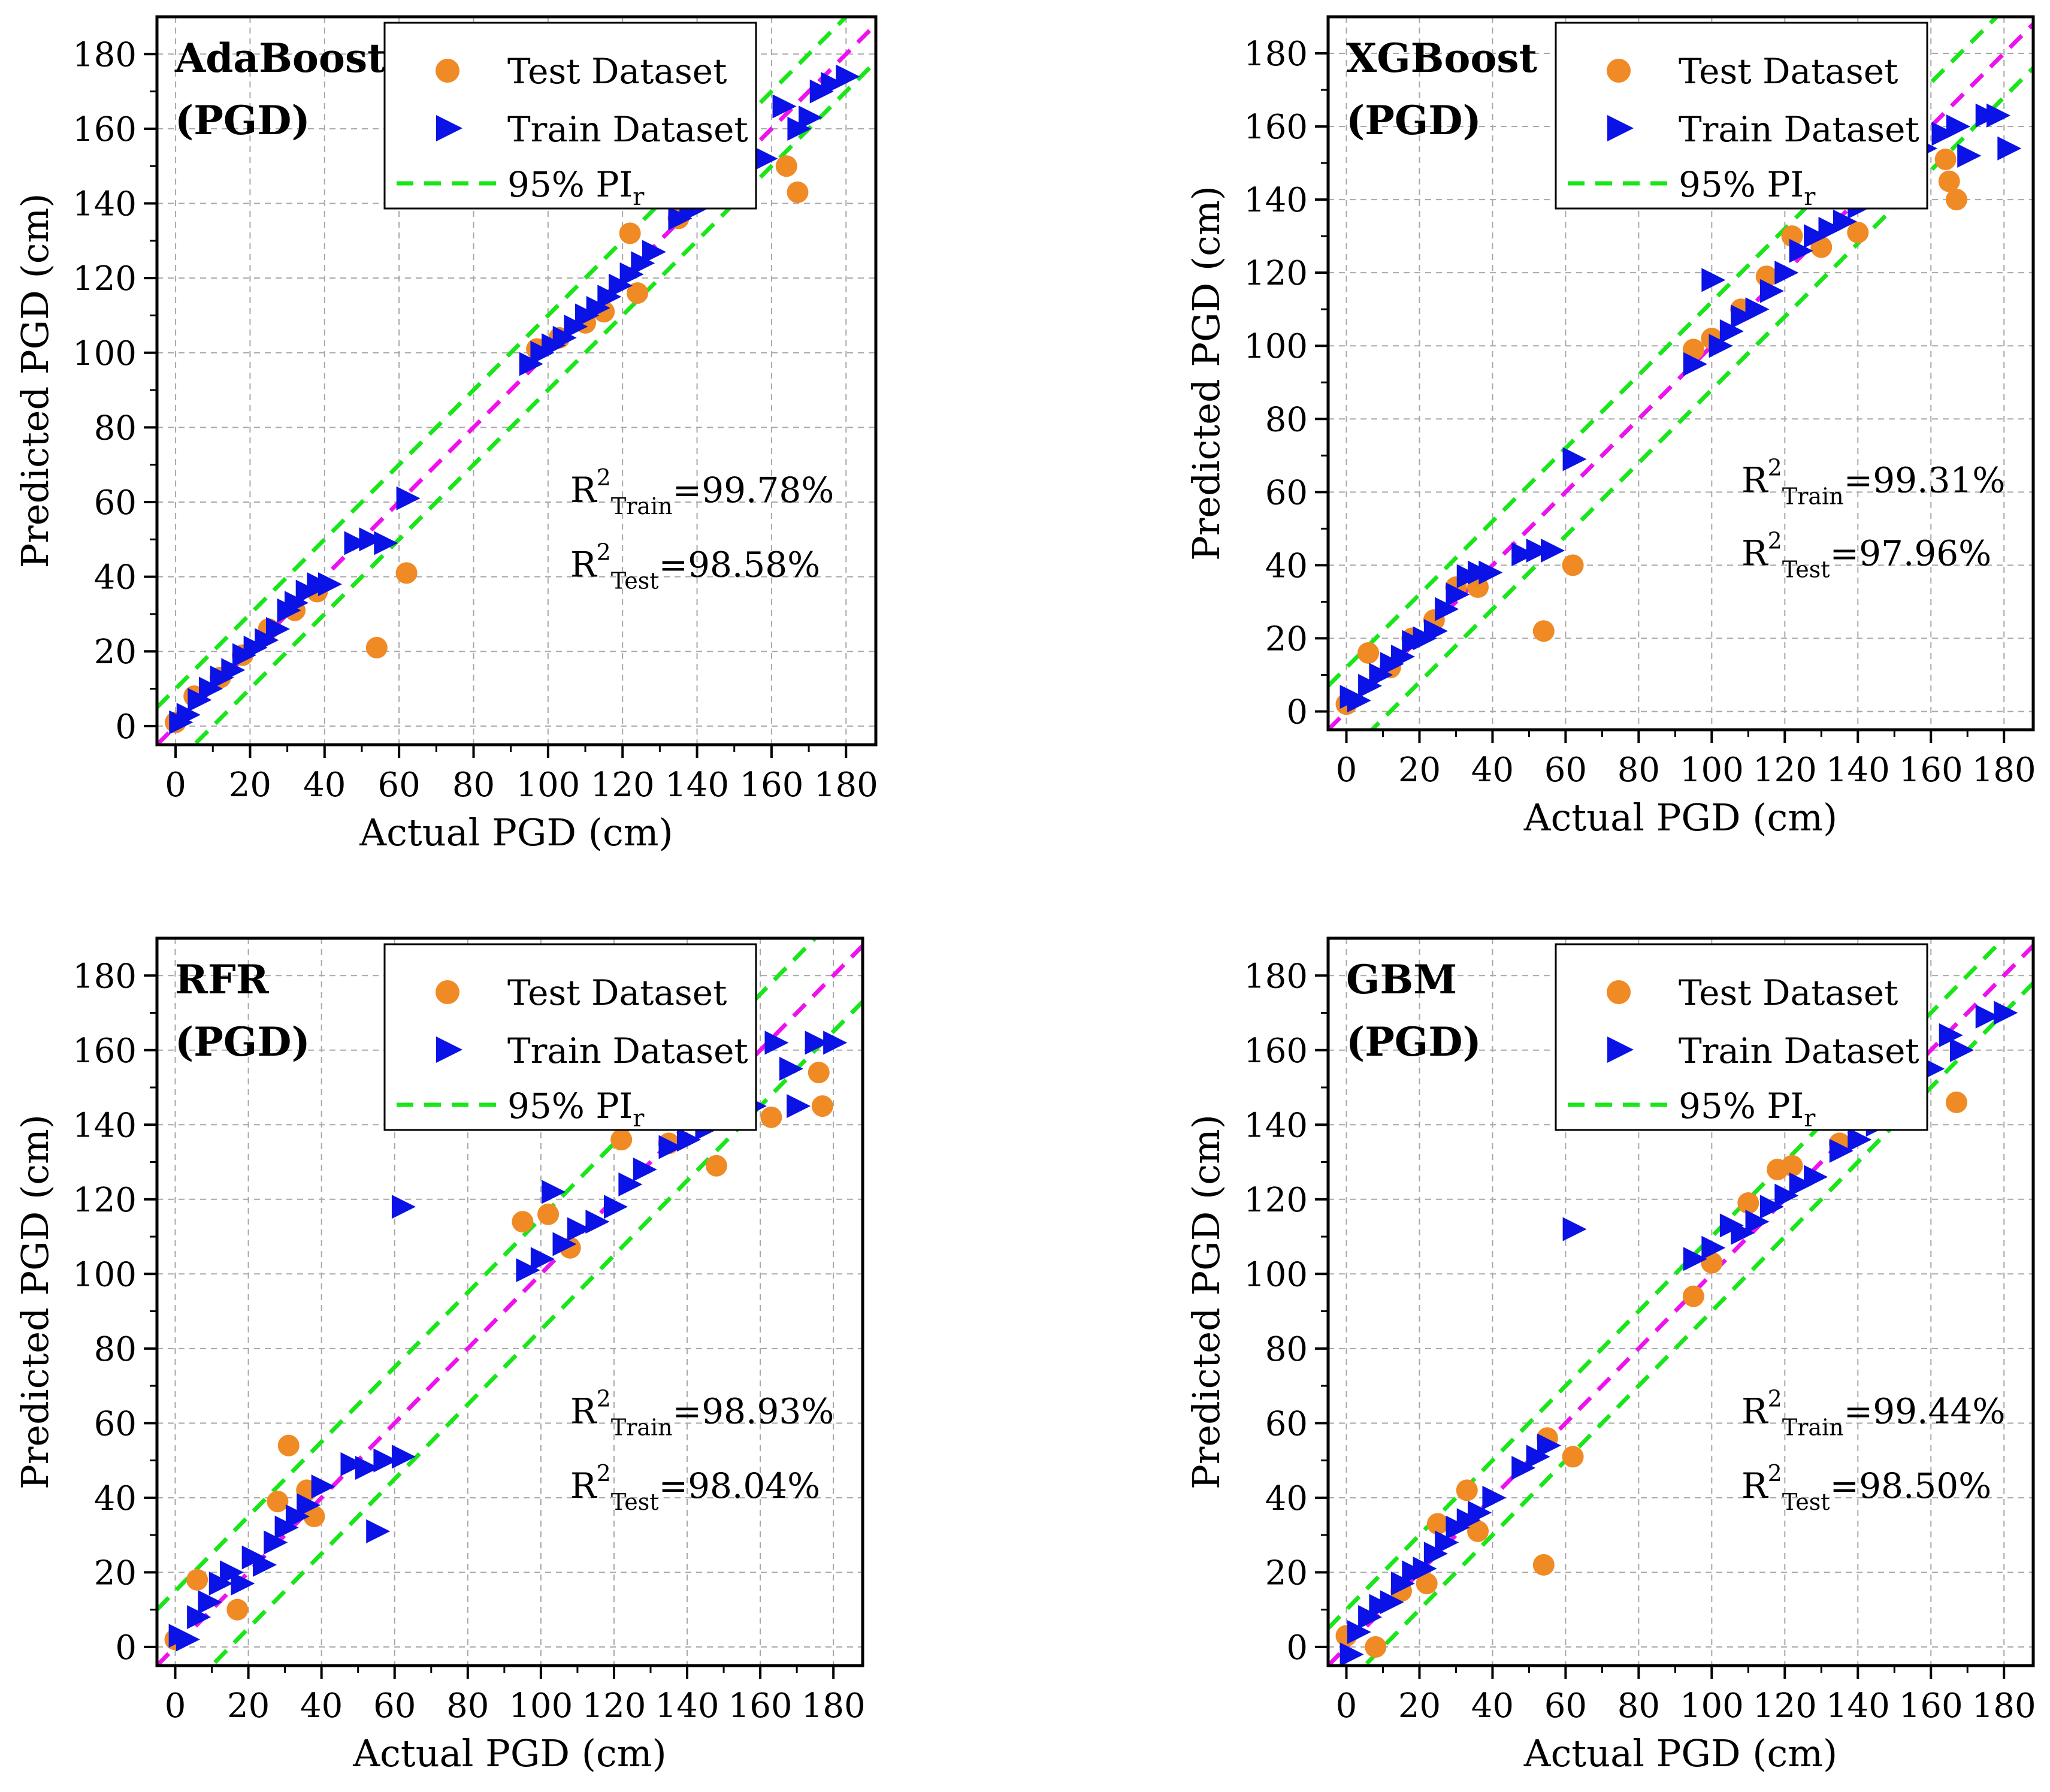 This screenshot has width=2050, height=1792. Describe the element at coordinates (222, 979) in the screenshot. I see `chart-title: RFR` at that location.